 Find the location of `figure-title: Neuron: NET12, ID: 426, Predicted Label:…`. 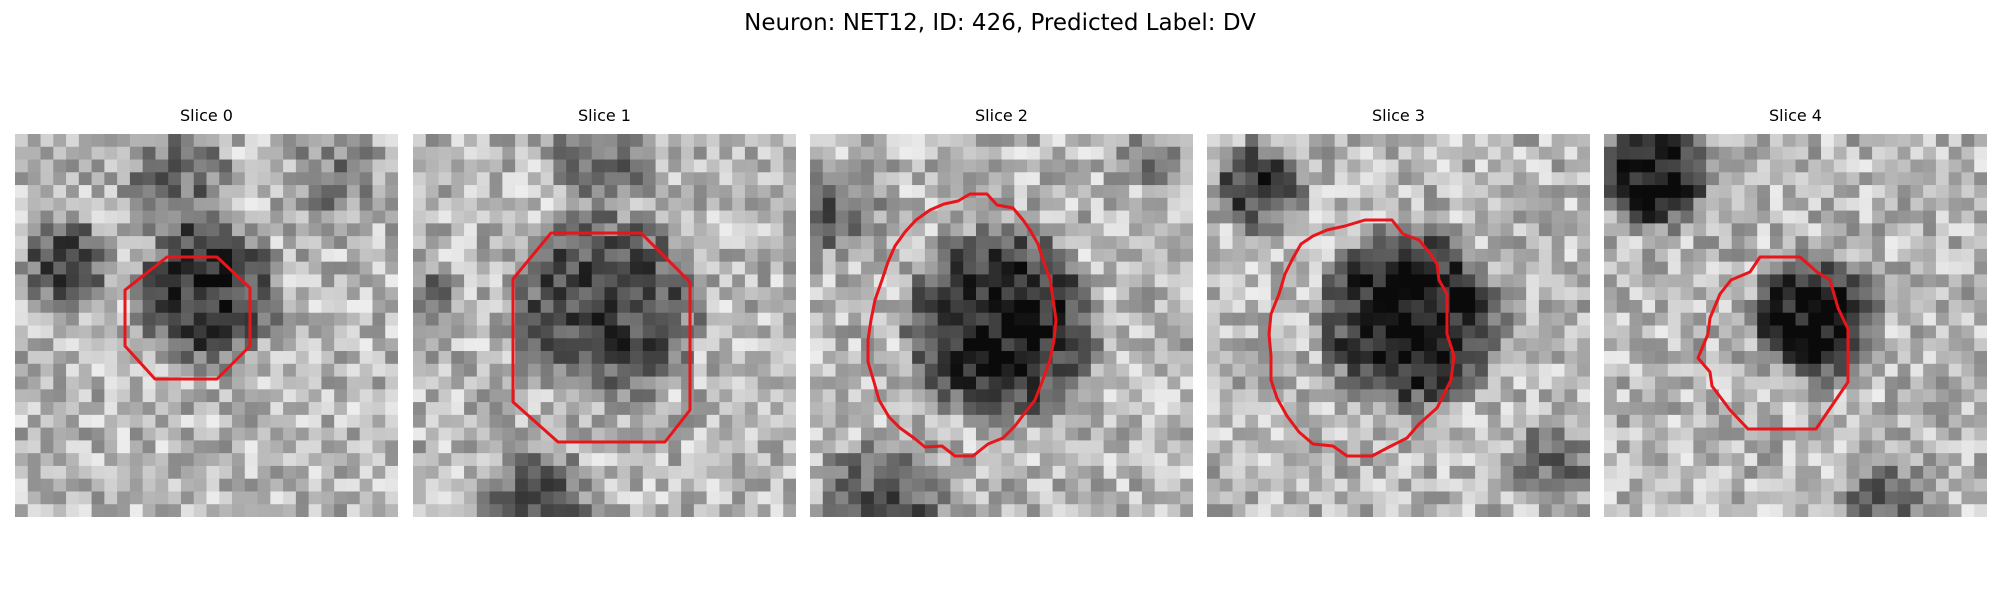

figure-title: Neuron: NET12, ID: 426, Predicted Label:… is located at coordinates (1000, 23).